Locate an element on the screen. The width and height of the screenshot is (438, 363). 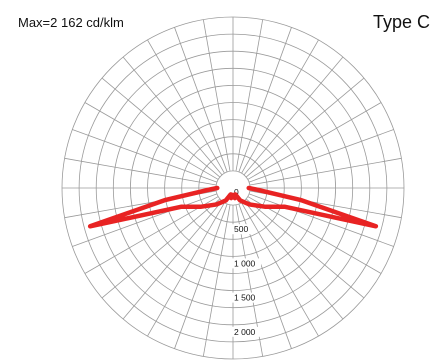
intensity-curve is located at coordinates (233, 207).